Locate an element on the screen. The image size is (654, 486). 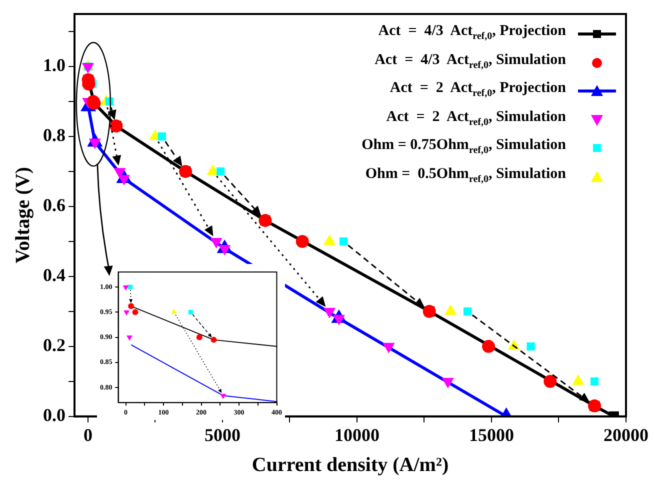
legend-label: Act = 4/3 Act$_{ref,0}$, Simulation is located at coordinates (470, 61).